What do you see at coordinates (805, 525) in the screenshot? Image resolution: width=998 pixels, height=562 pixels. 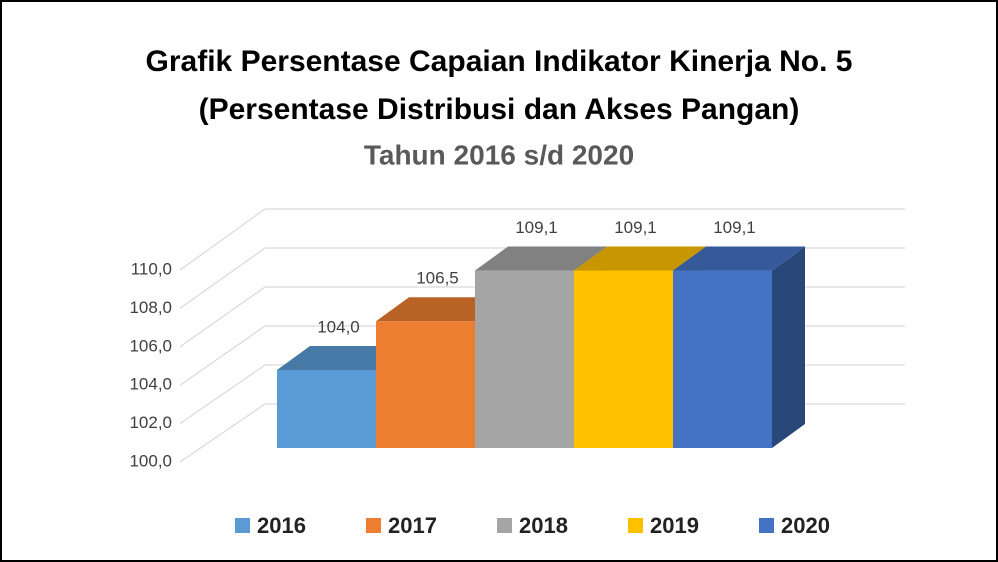 I see `legend-label: 2020` at bounding box center [805, 525].